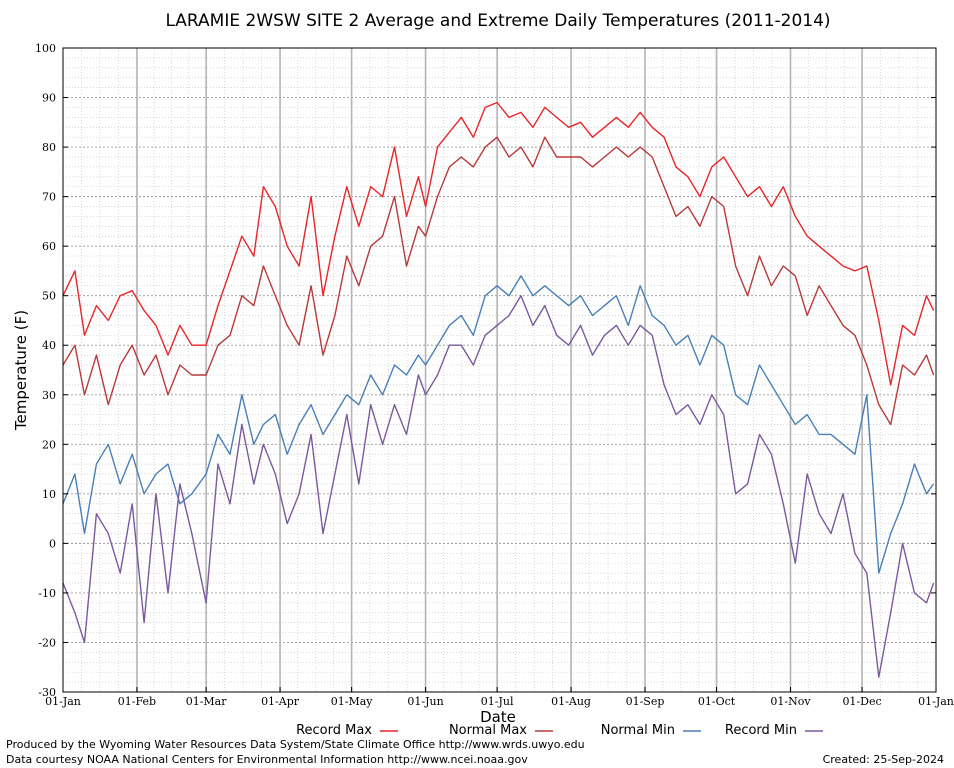  Describe the element at coordinates (488, 730) in the screenshot. I see `legend-label-normal-max: Normal Max` at that location.